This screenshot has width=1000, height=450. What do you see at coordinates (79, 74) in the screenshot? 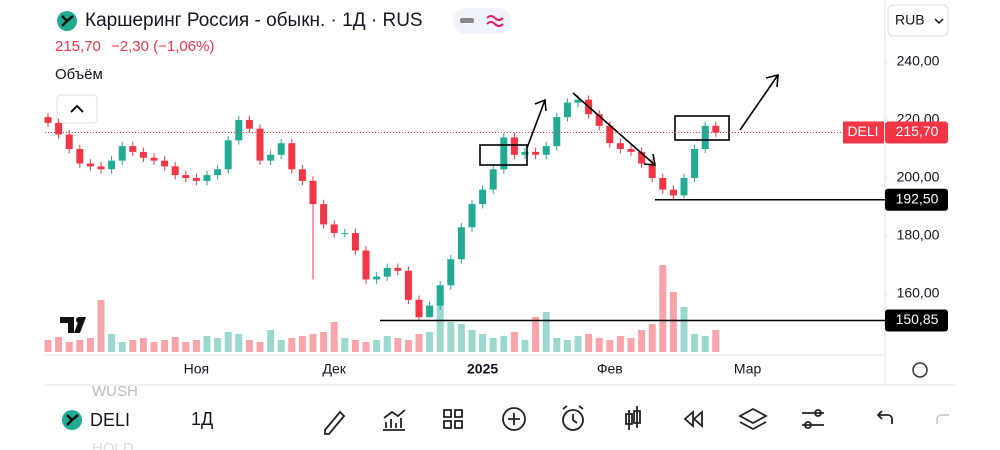
I see `volume-label: Объём` at bounding box center [79, 74].